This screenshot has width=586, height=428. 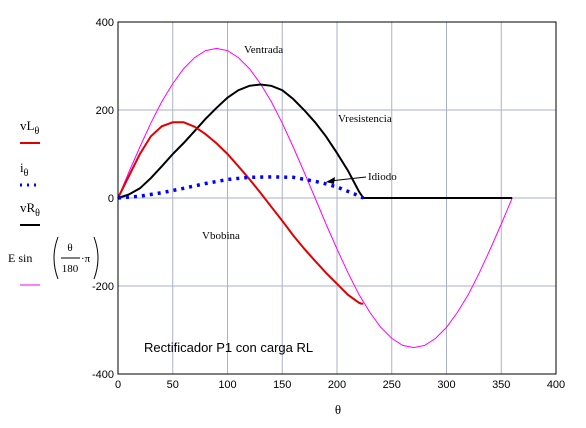 I want to click on y-tick-label-4: 400, so click(x=105, y=23).